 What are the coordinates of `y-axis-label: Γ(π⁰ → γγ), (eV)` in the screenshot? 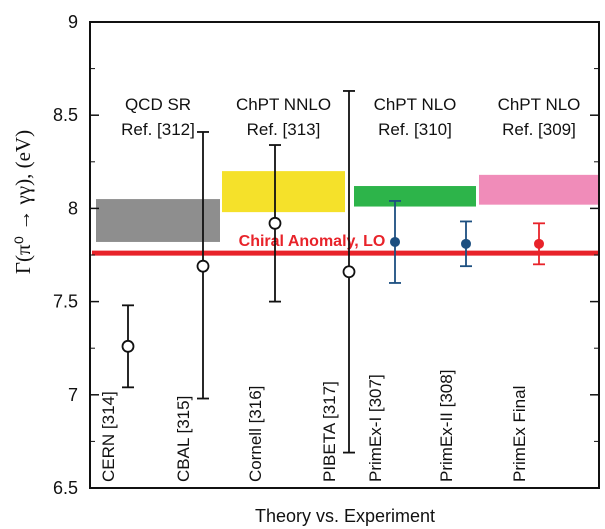 It's located at (23, 202).